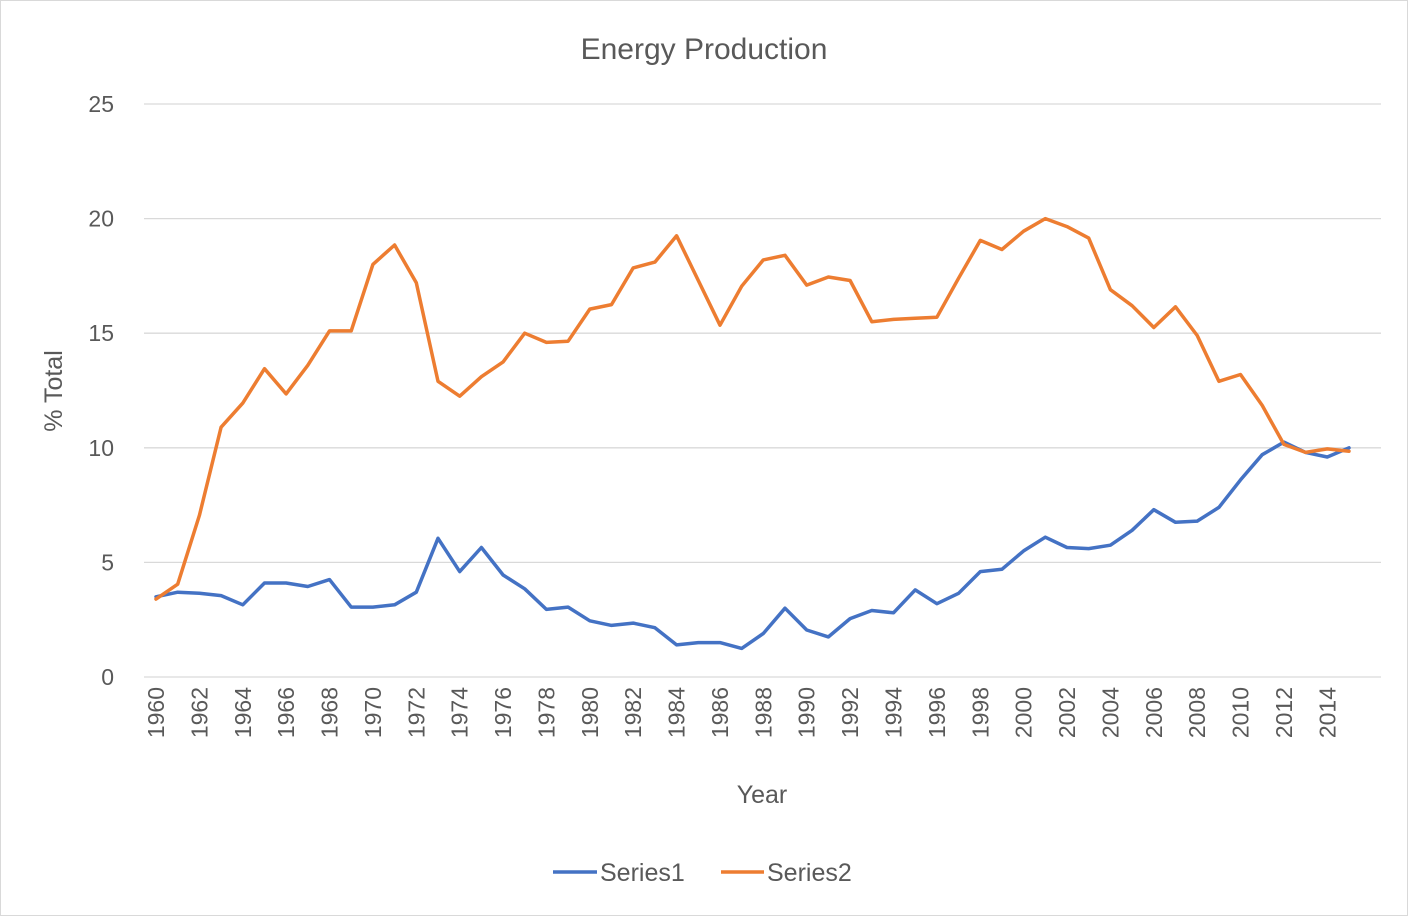  What do you see at coordinates (677, 712) in the screenshot?
I see `x-tick-label: 1984` at bounding box center [677, 712].